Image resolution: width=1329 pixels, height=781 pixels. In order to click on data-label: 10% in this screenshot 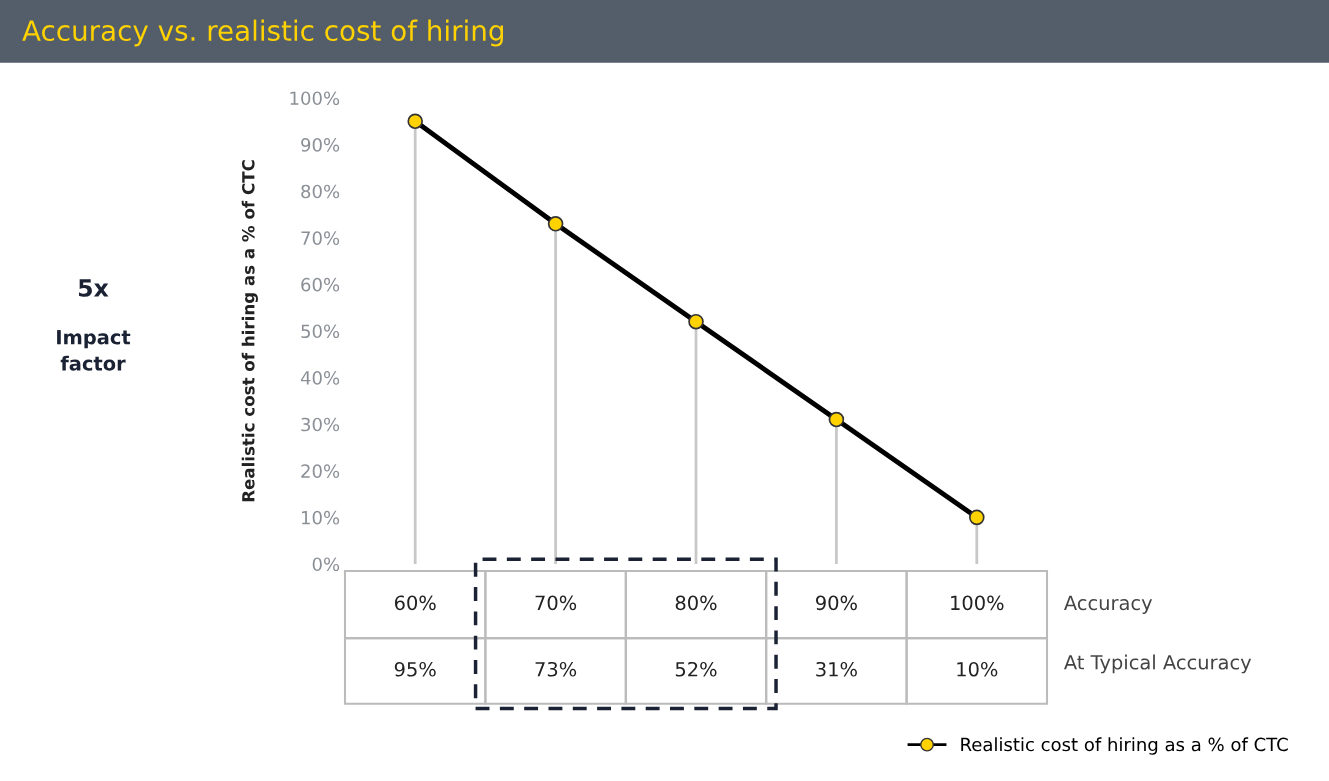, I will do `click(977, 669)`.